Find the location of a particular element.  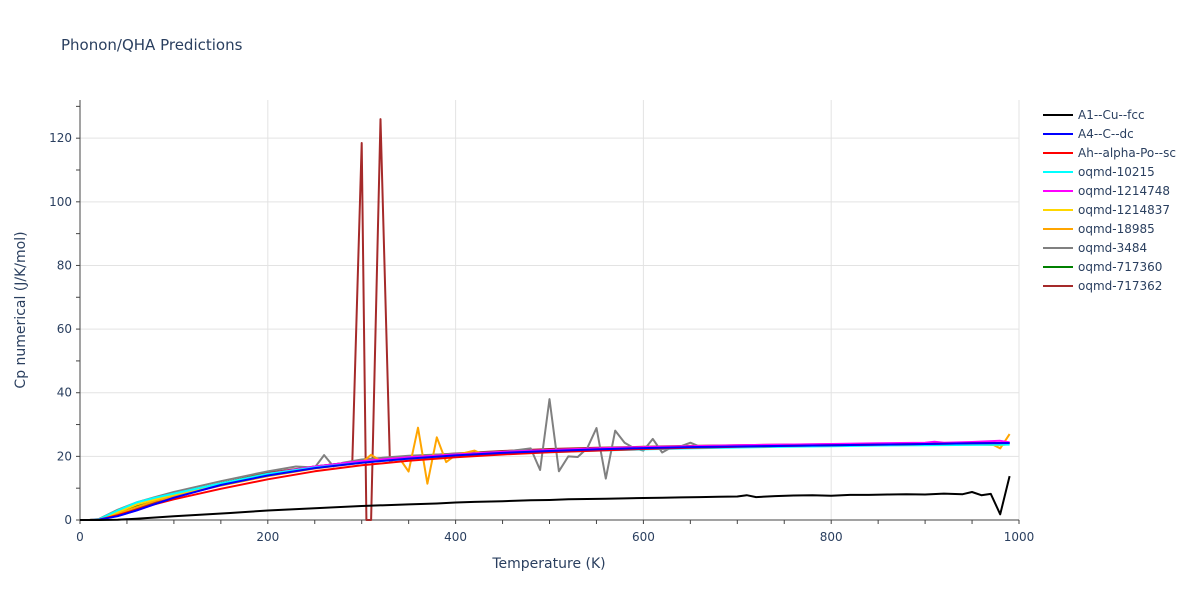

y-tick-label: 120 is located at coordinates (60, 138).